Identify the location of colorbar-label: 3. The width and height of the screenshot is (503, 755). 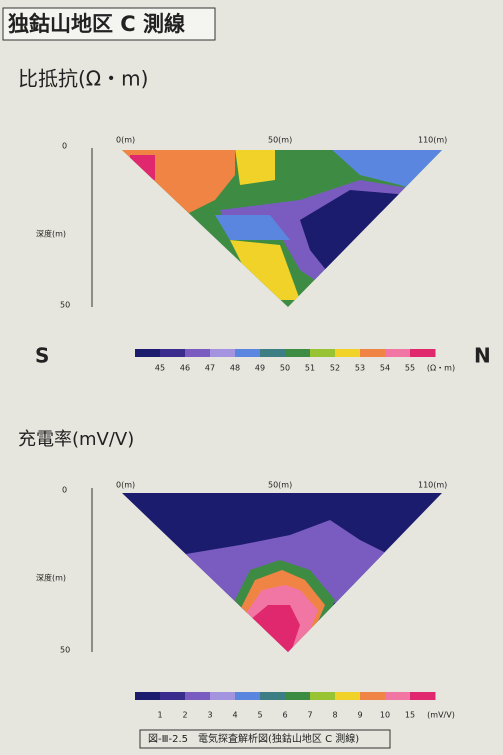
(209, 715).